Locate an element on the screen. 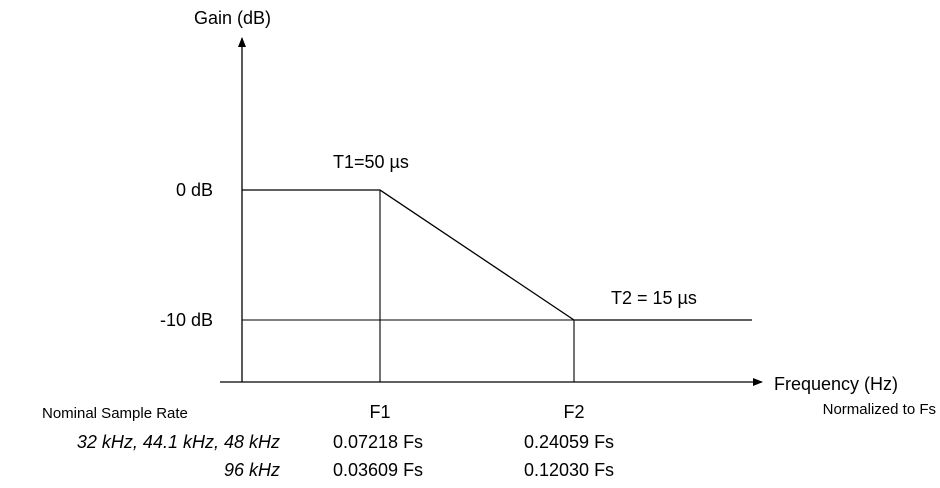  x-tick-f1: F1 is located at coordinates (379, 412).